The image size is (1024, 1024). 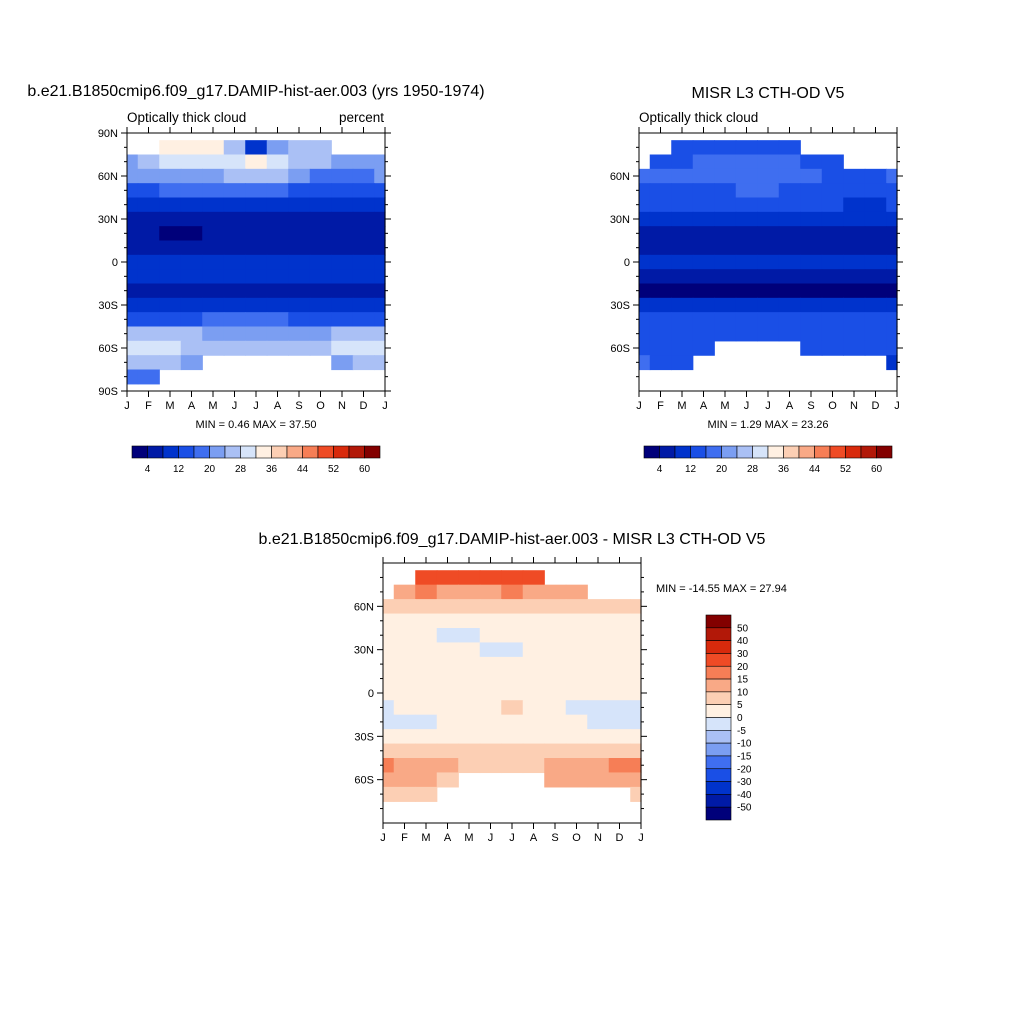 I want to click on colorbar-label: 5, so click(x=740, y=705).